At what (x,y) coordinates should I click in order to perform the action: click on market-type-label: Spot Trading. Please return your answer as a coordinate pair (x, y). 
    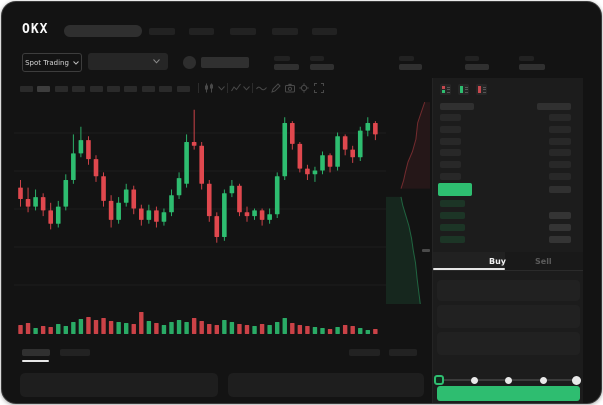
    Looking at the image, I should click on (47, 62).